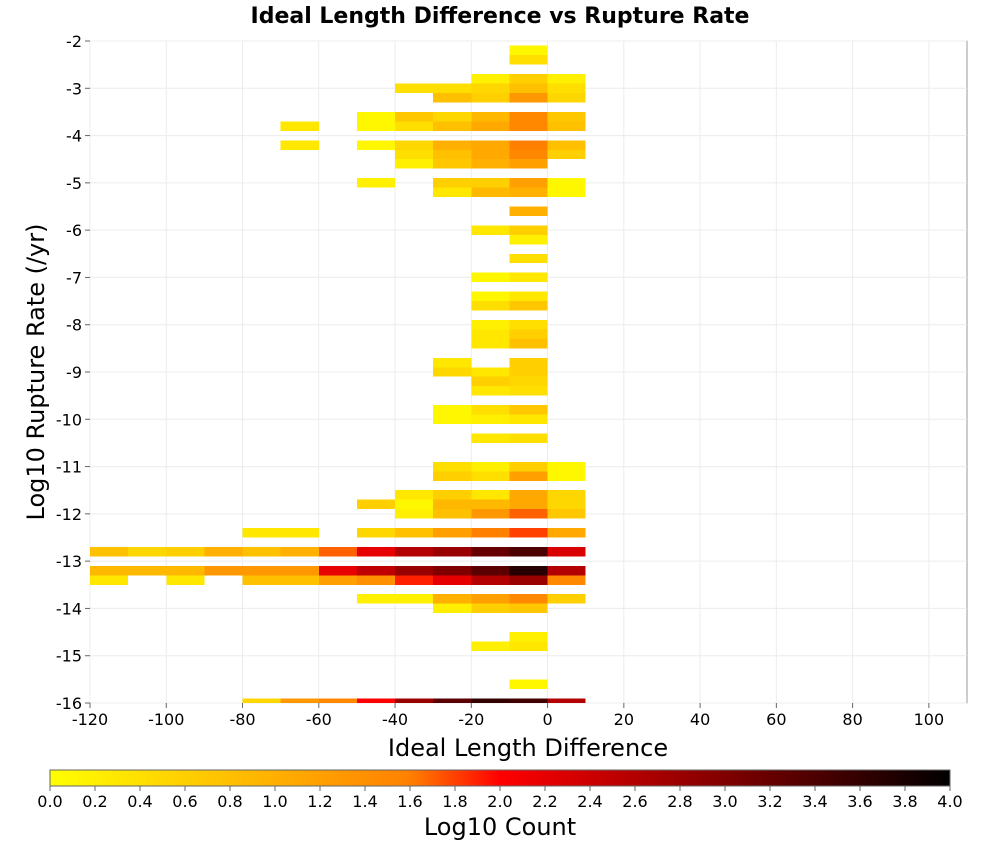 The image size is (1000, 850). I want to click on y-tick-label: -13, so click(69, 561).